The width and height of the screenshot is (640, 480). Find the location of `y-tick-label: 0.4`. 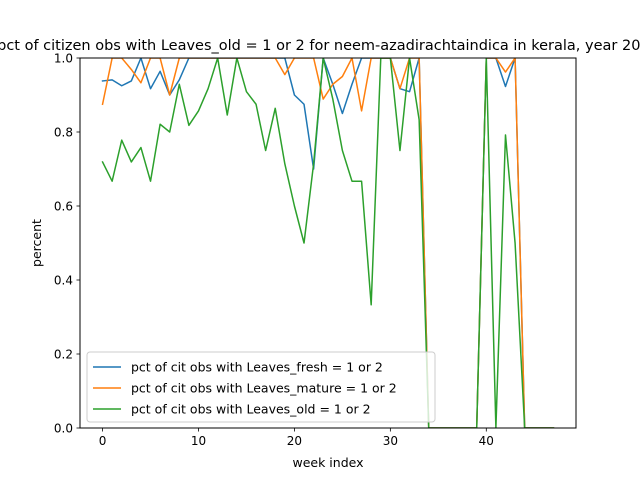

y-tick-label: 0.4 is located at coordinates (63, 281).